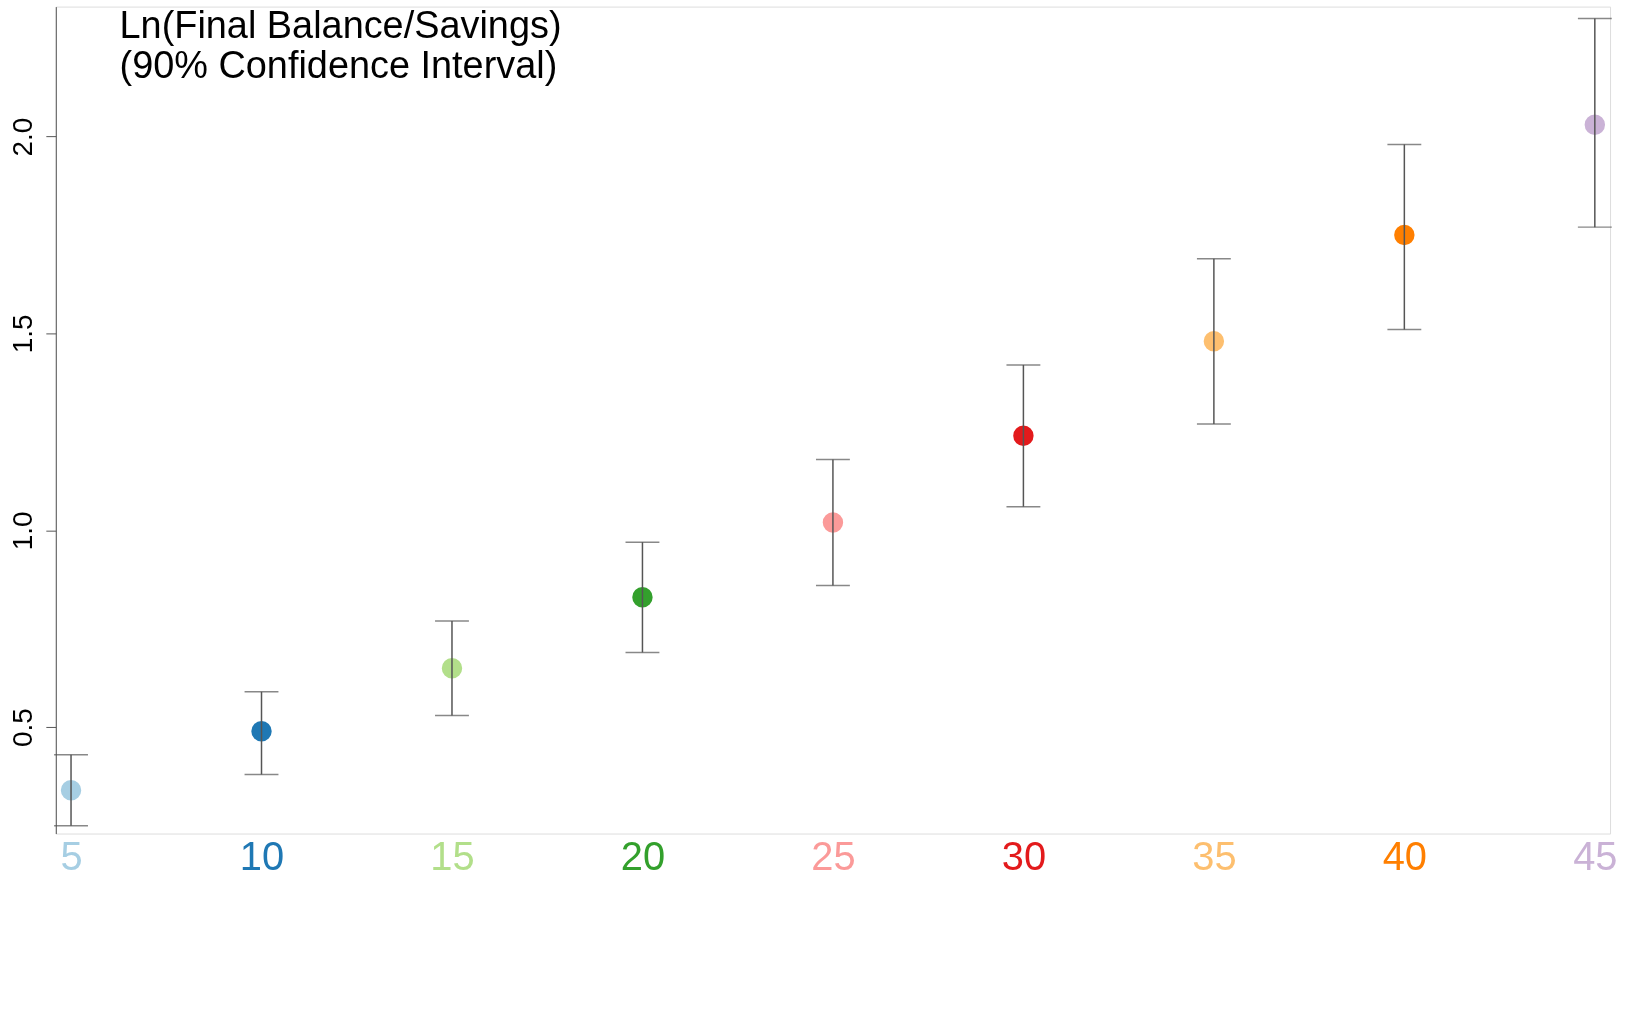 This screenshot has height=1010, width=1627. Describe the element at coordinates (23, 137) in the screenshot. I see `y-tick-label: 2.0` at that location.